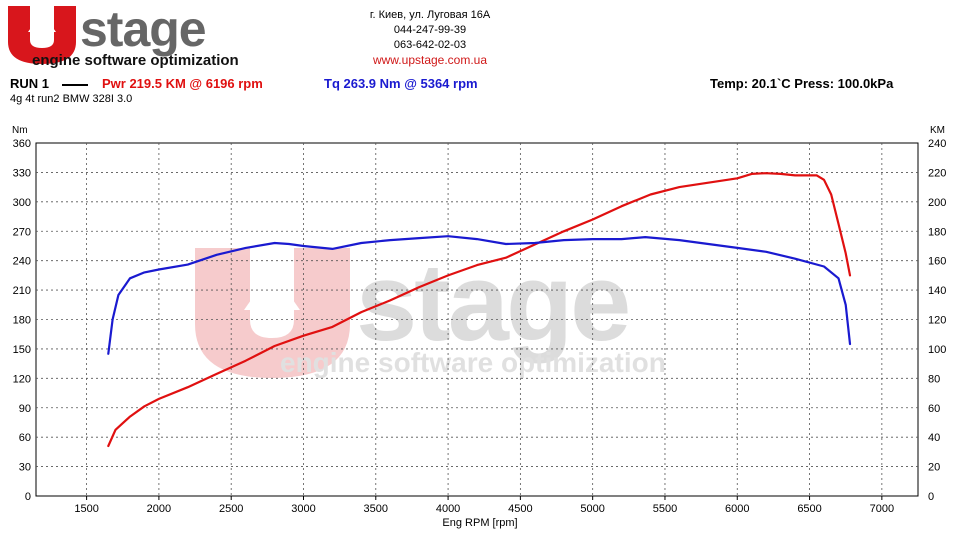 Image resolution: width=960 pixels, height=540 pixels. I want to click on conditions-readout: Temp: 20.1`C Press: 100.0kPa, so click(802, 83).